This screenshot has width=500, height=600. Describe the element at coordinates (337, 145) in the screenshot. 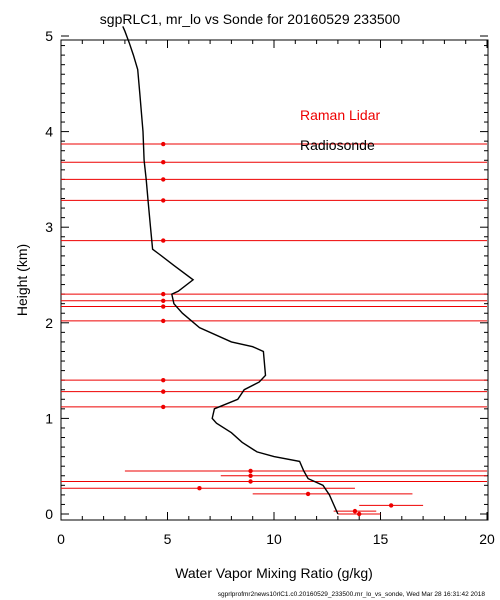

I see `legend-radiosonde: Radiosonde` at that location.